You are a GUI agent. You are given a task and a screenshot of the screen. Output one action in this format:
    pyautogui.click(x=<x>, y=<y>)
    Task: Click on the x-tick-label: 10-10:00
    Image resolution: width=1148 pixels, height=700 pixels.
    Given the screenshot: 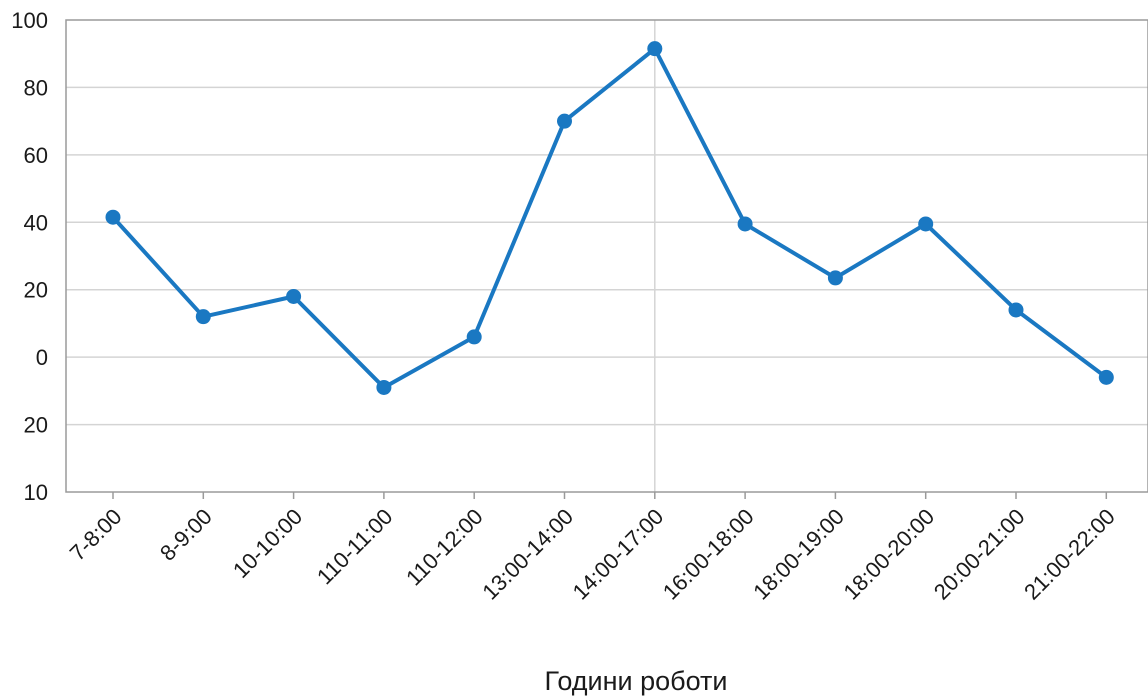 What is the action you would take?
    pyautogui.click(x=267, y=543)
    